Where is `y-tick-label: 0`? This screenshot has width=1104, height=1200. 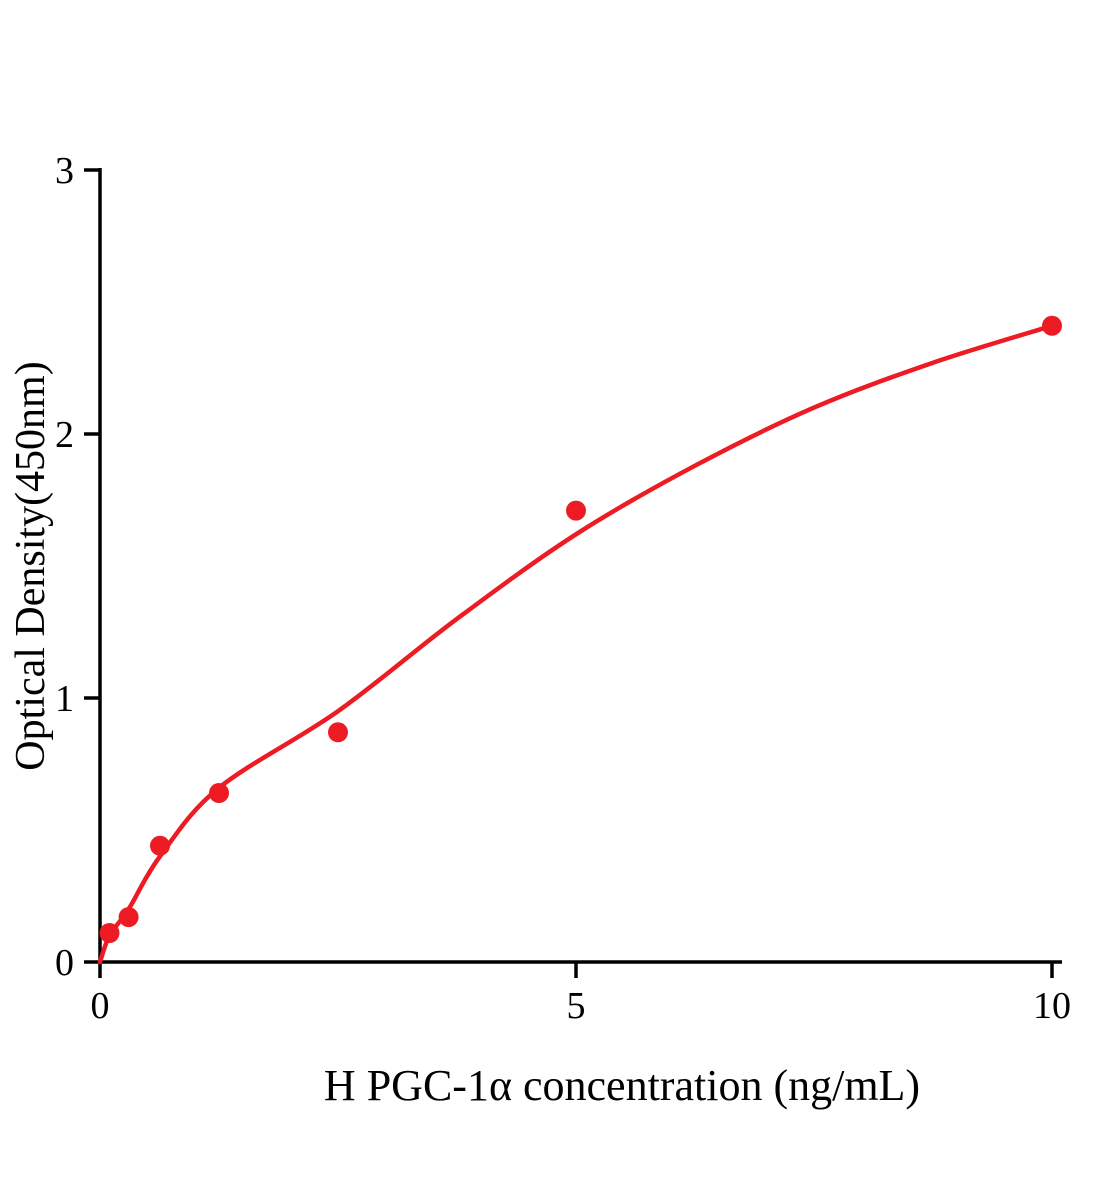 y-tick-label: 0 is located at coordinates (64, 963).